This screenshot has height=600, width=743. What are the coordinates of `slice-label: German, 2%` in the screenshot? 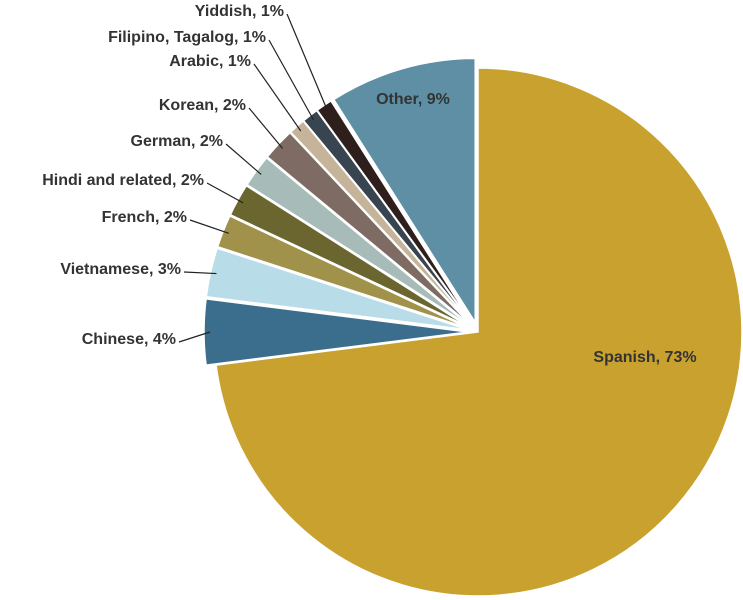 It's located at (177, 141).